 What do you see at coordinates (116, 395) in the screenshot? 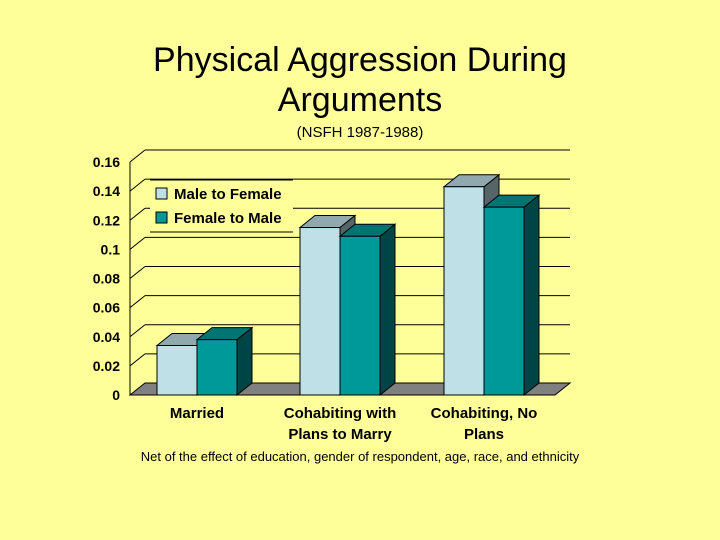
I see `y-tick-label: 0` at bounding box center [116, 395].